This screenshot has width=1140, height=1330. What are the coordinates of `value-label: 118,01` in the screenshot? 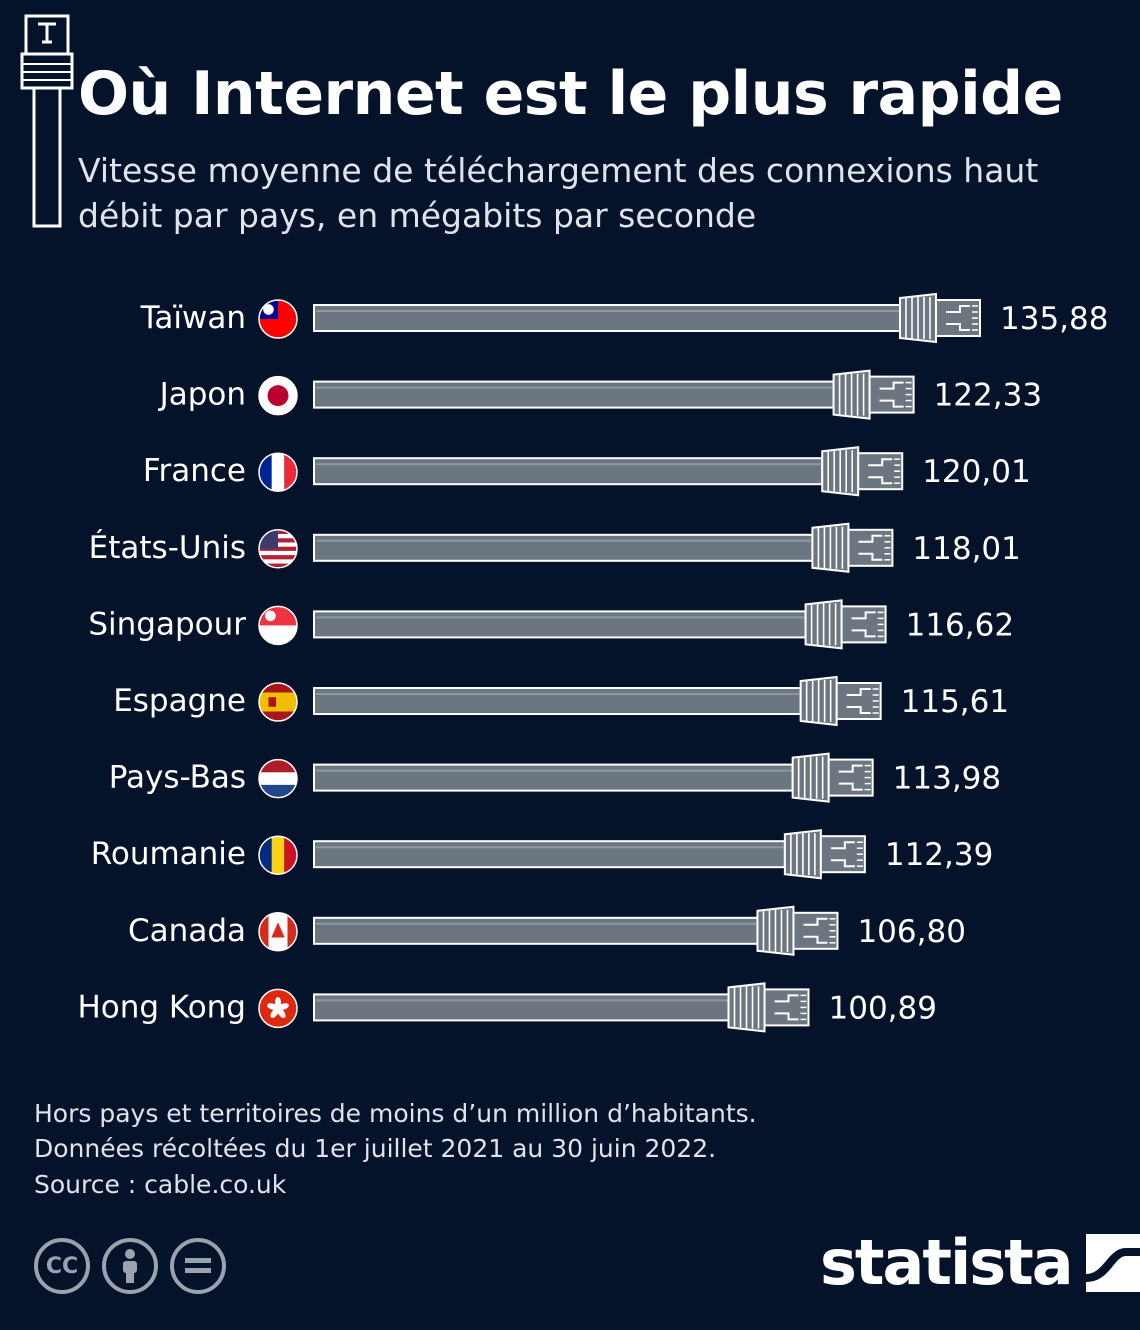 It's located at (966, 549).